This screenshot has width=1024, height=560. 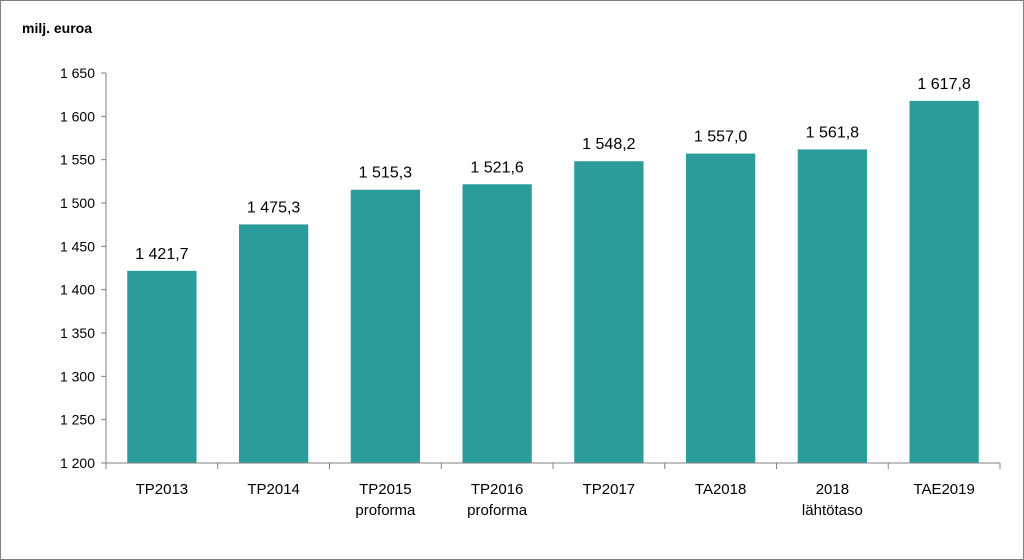 What do you see at coordinates (77, 116) in the screenshot?
I see `y-tick-label: 1 600` at bounding box center [77, 116].